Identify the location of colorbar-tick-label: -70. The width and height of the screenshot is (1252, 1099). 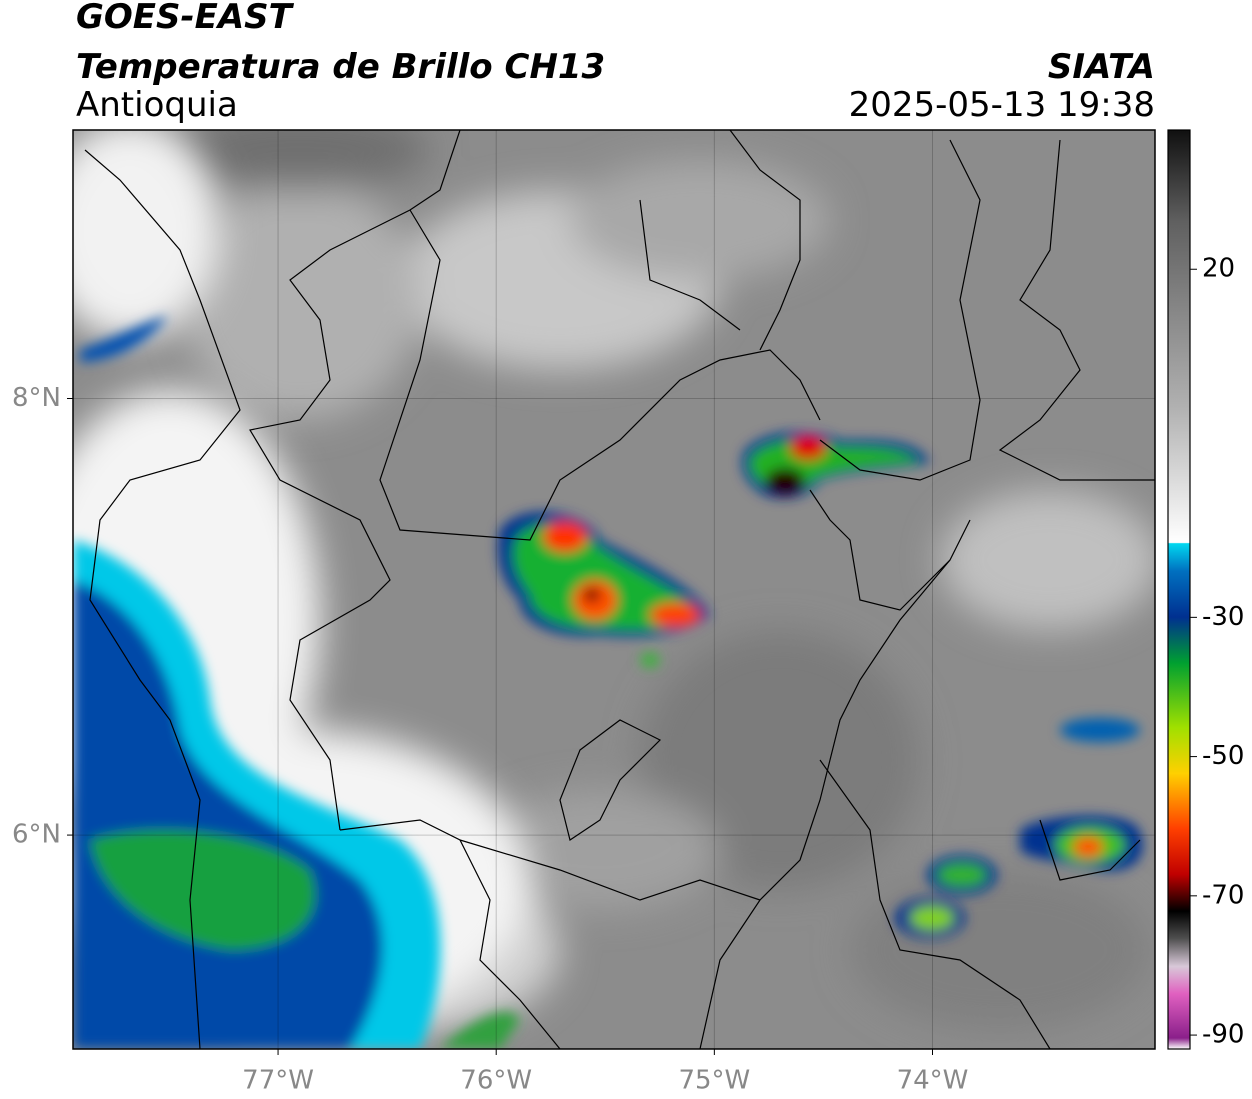
(1223, 895).